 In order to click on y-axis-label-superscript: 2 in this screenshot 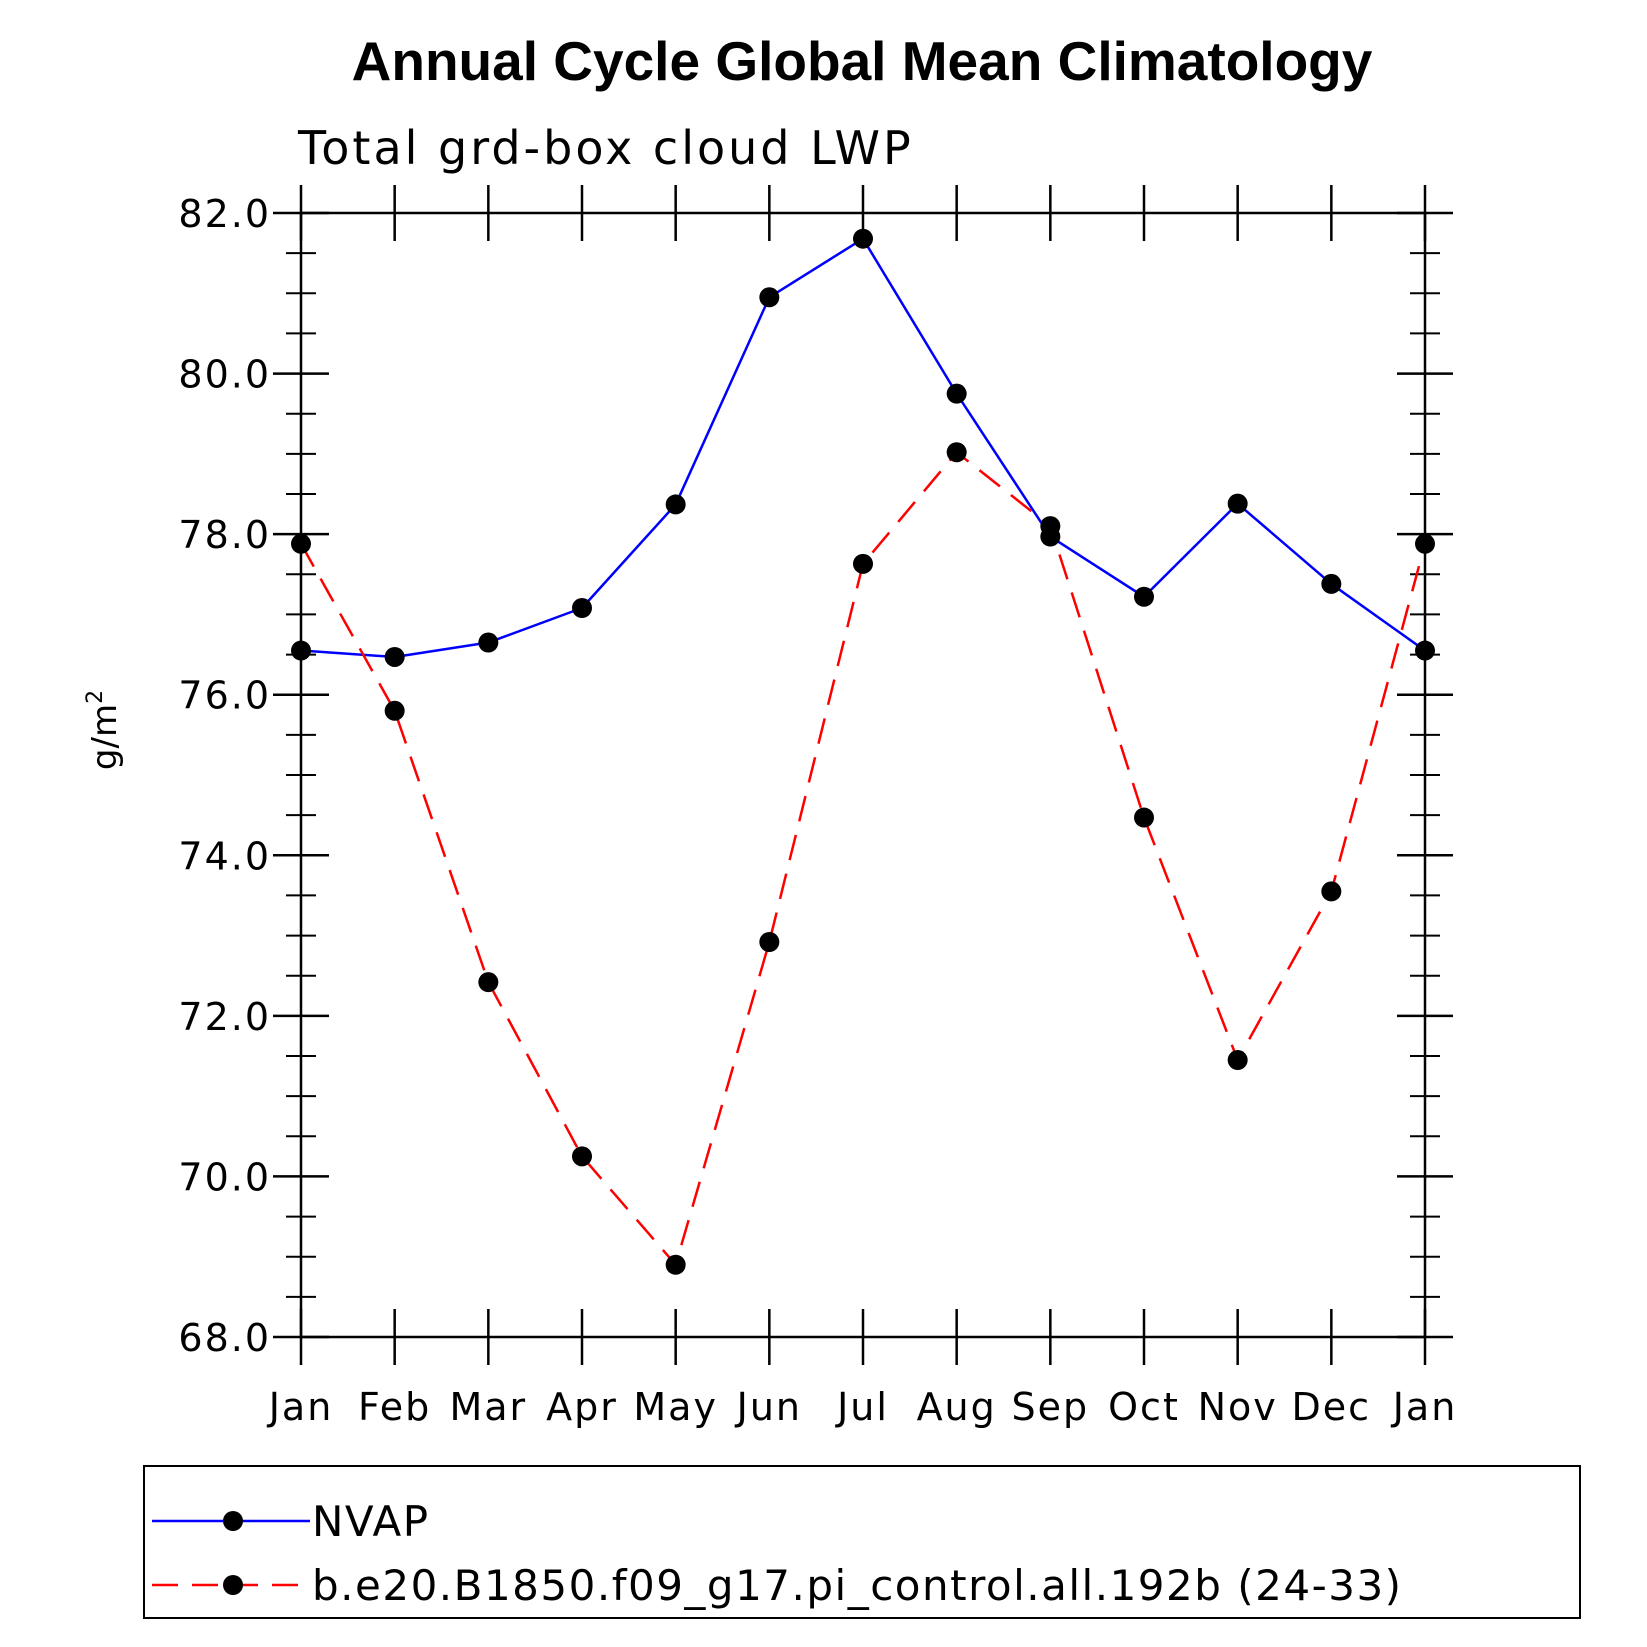, I will do `click(95, 697)`.